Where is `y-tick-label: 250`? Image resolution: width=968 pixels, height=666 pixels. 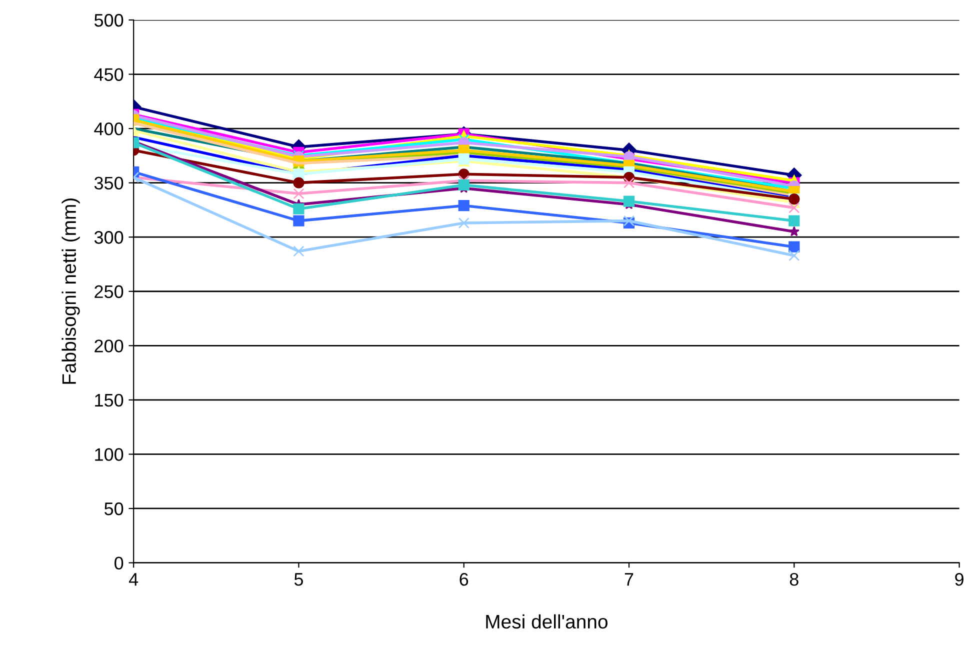
y-tick-label: 250 is located at coordinates (109, 291).